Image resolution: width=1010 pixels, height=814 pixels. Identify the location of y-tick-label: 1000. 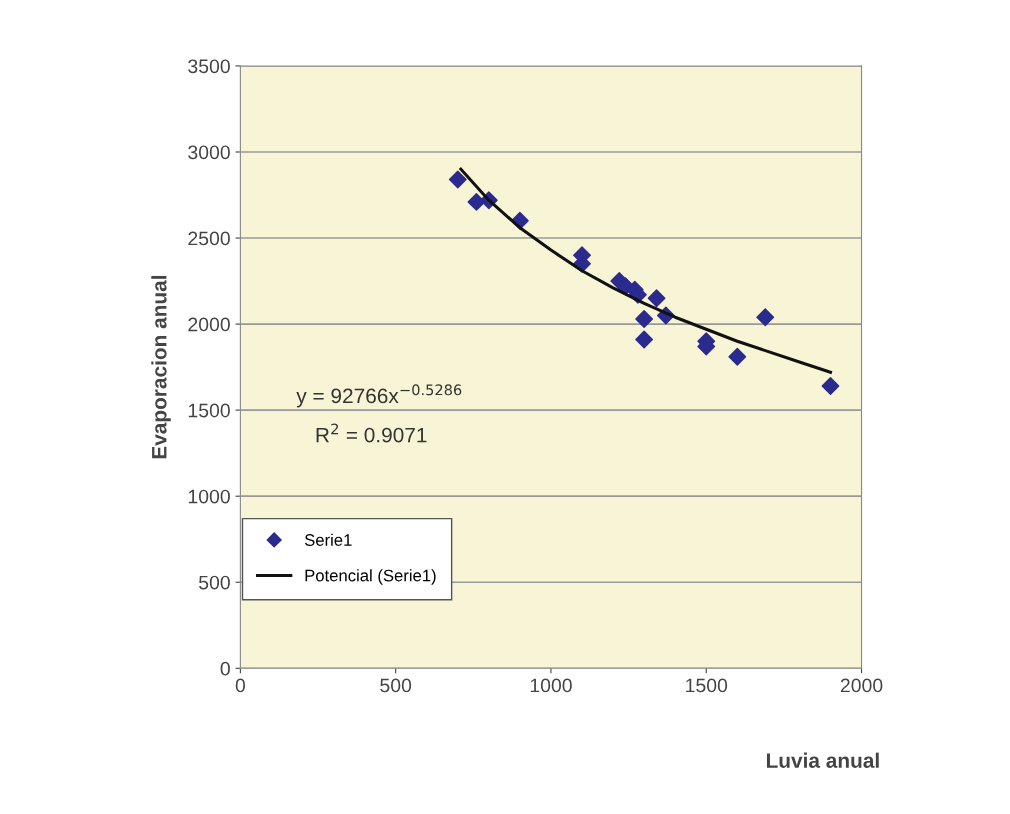
(209, 496).